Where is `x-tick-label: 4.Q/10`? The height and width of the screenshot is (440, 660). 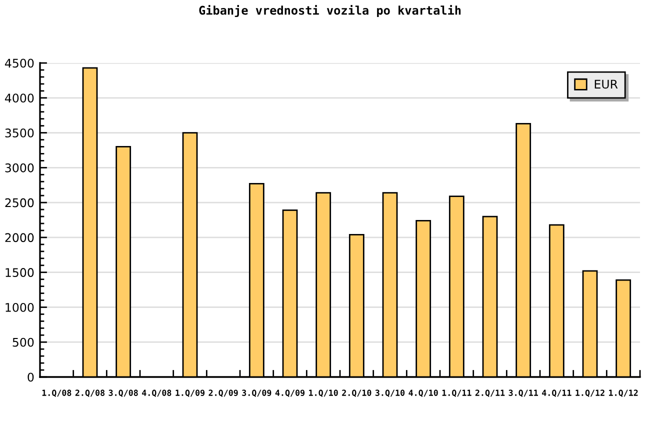
x-tick-label: 4.Q/10 is located at coordinates (423, 393).